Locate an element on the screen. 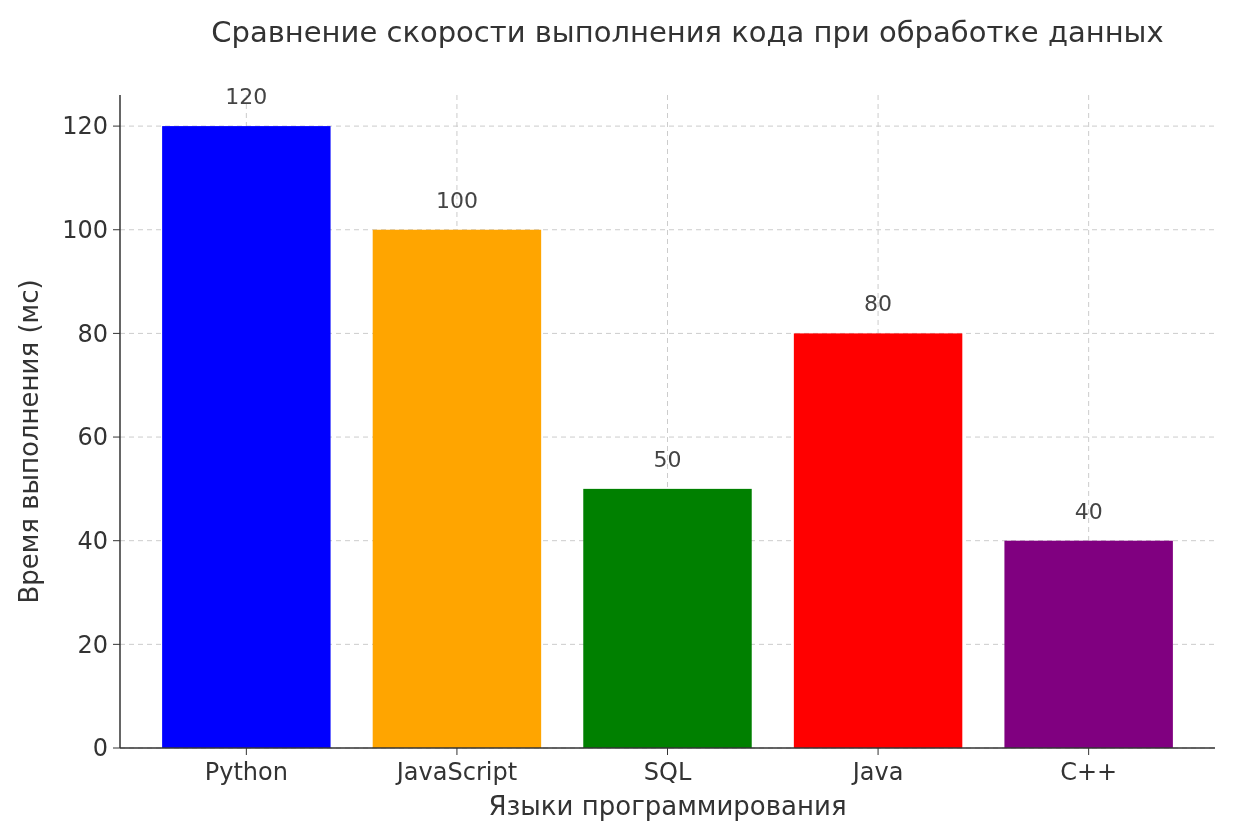 The width and height of the screenshot is (1248, 825). data-label: 80 is located at coordinates (878, 304).